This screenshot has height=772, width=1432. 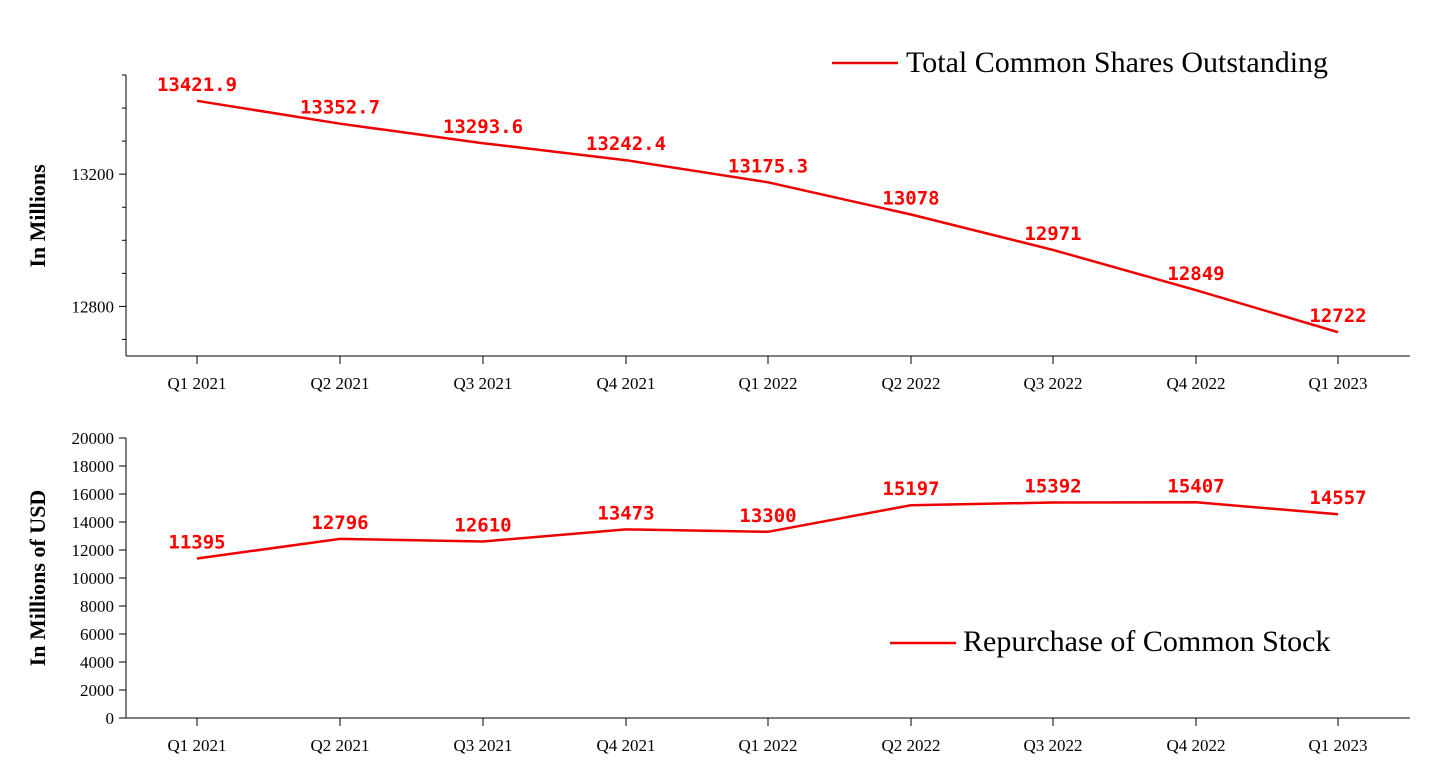 I want to click on top-x-tick-label: Q1 2023, so click(x=1337, y=383).